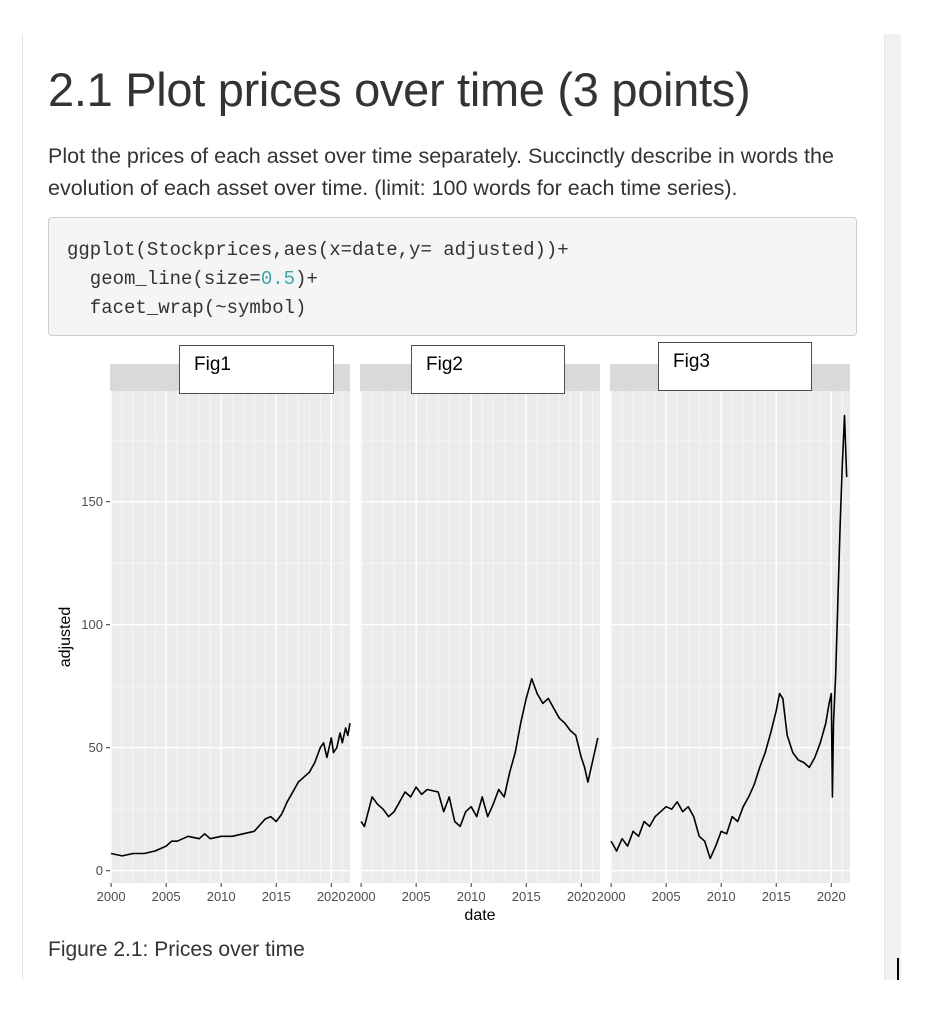 The height and width of the screenshot is (1024, 941). Describe the element at coordinates (278, 279) in the screenshot. I see `code-number-literal: 0.5` at that location.